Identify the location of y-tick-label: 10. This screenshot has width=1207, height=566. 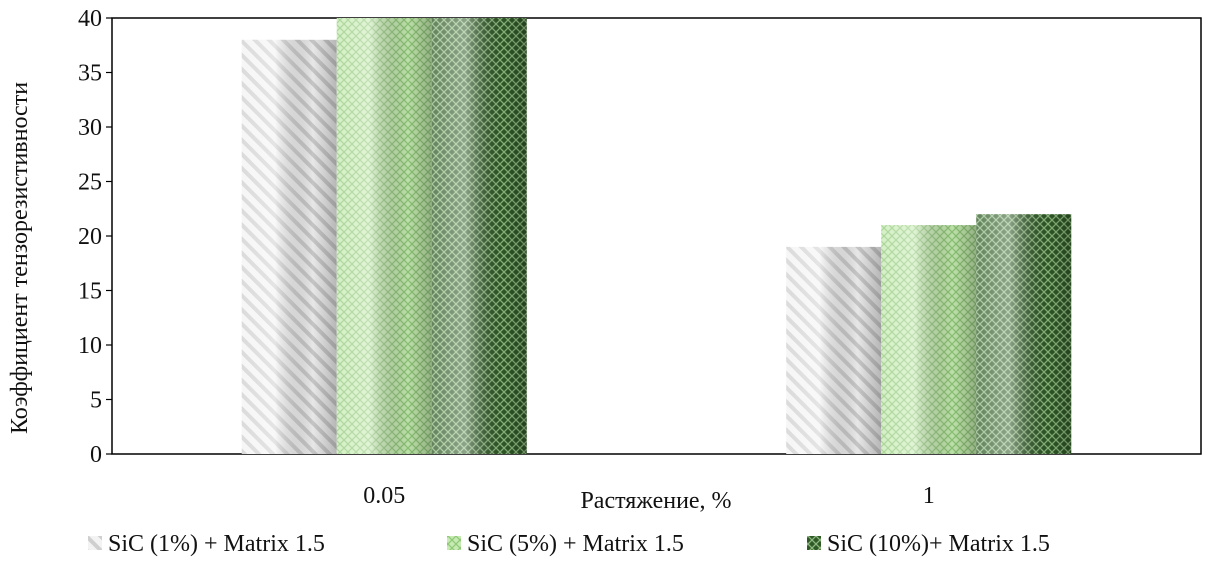
(90, 346).